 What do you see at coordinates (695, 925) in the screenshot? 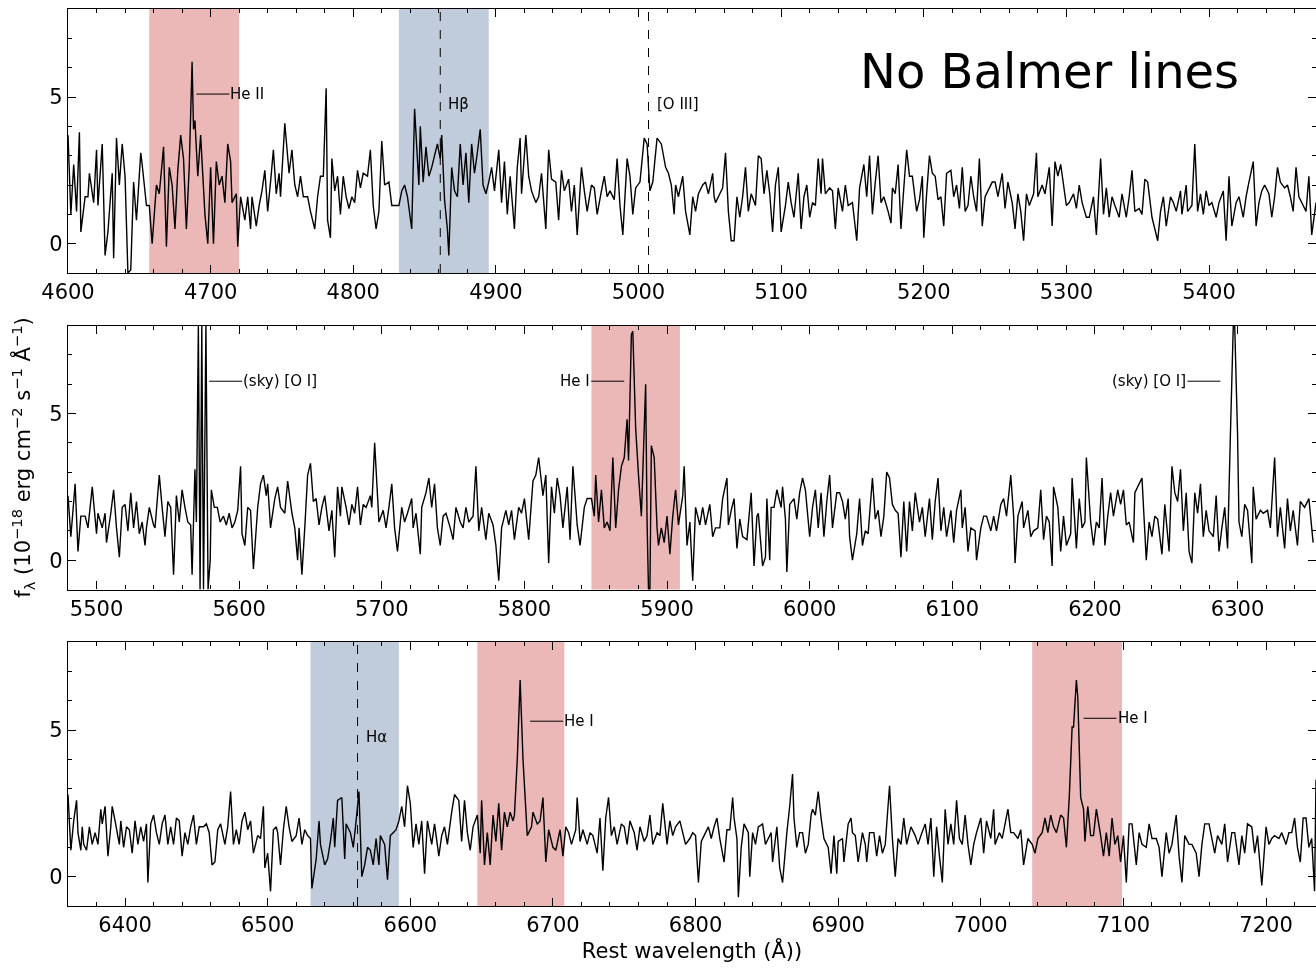
I see `x-tick-label: 6800` at bounding box center [695, 925].